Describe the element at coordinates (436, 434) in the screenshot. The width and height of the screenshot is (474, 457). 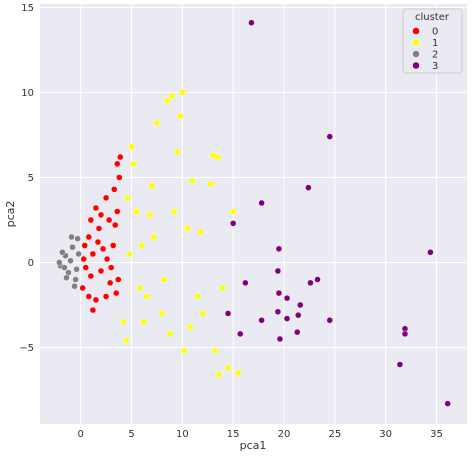
I see `x-tick-label: 35` at that location.